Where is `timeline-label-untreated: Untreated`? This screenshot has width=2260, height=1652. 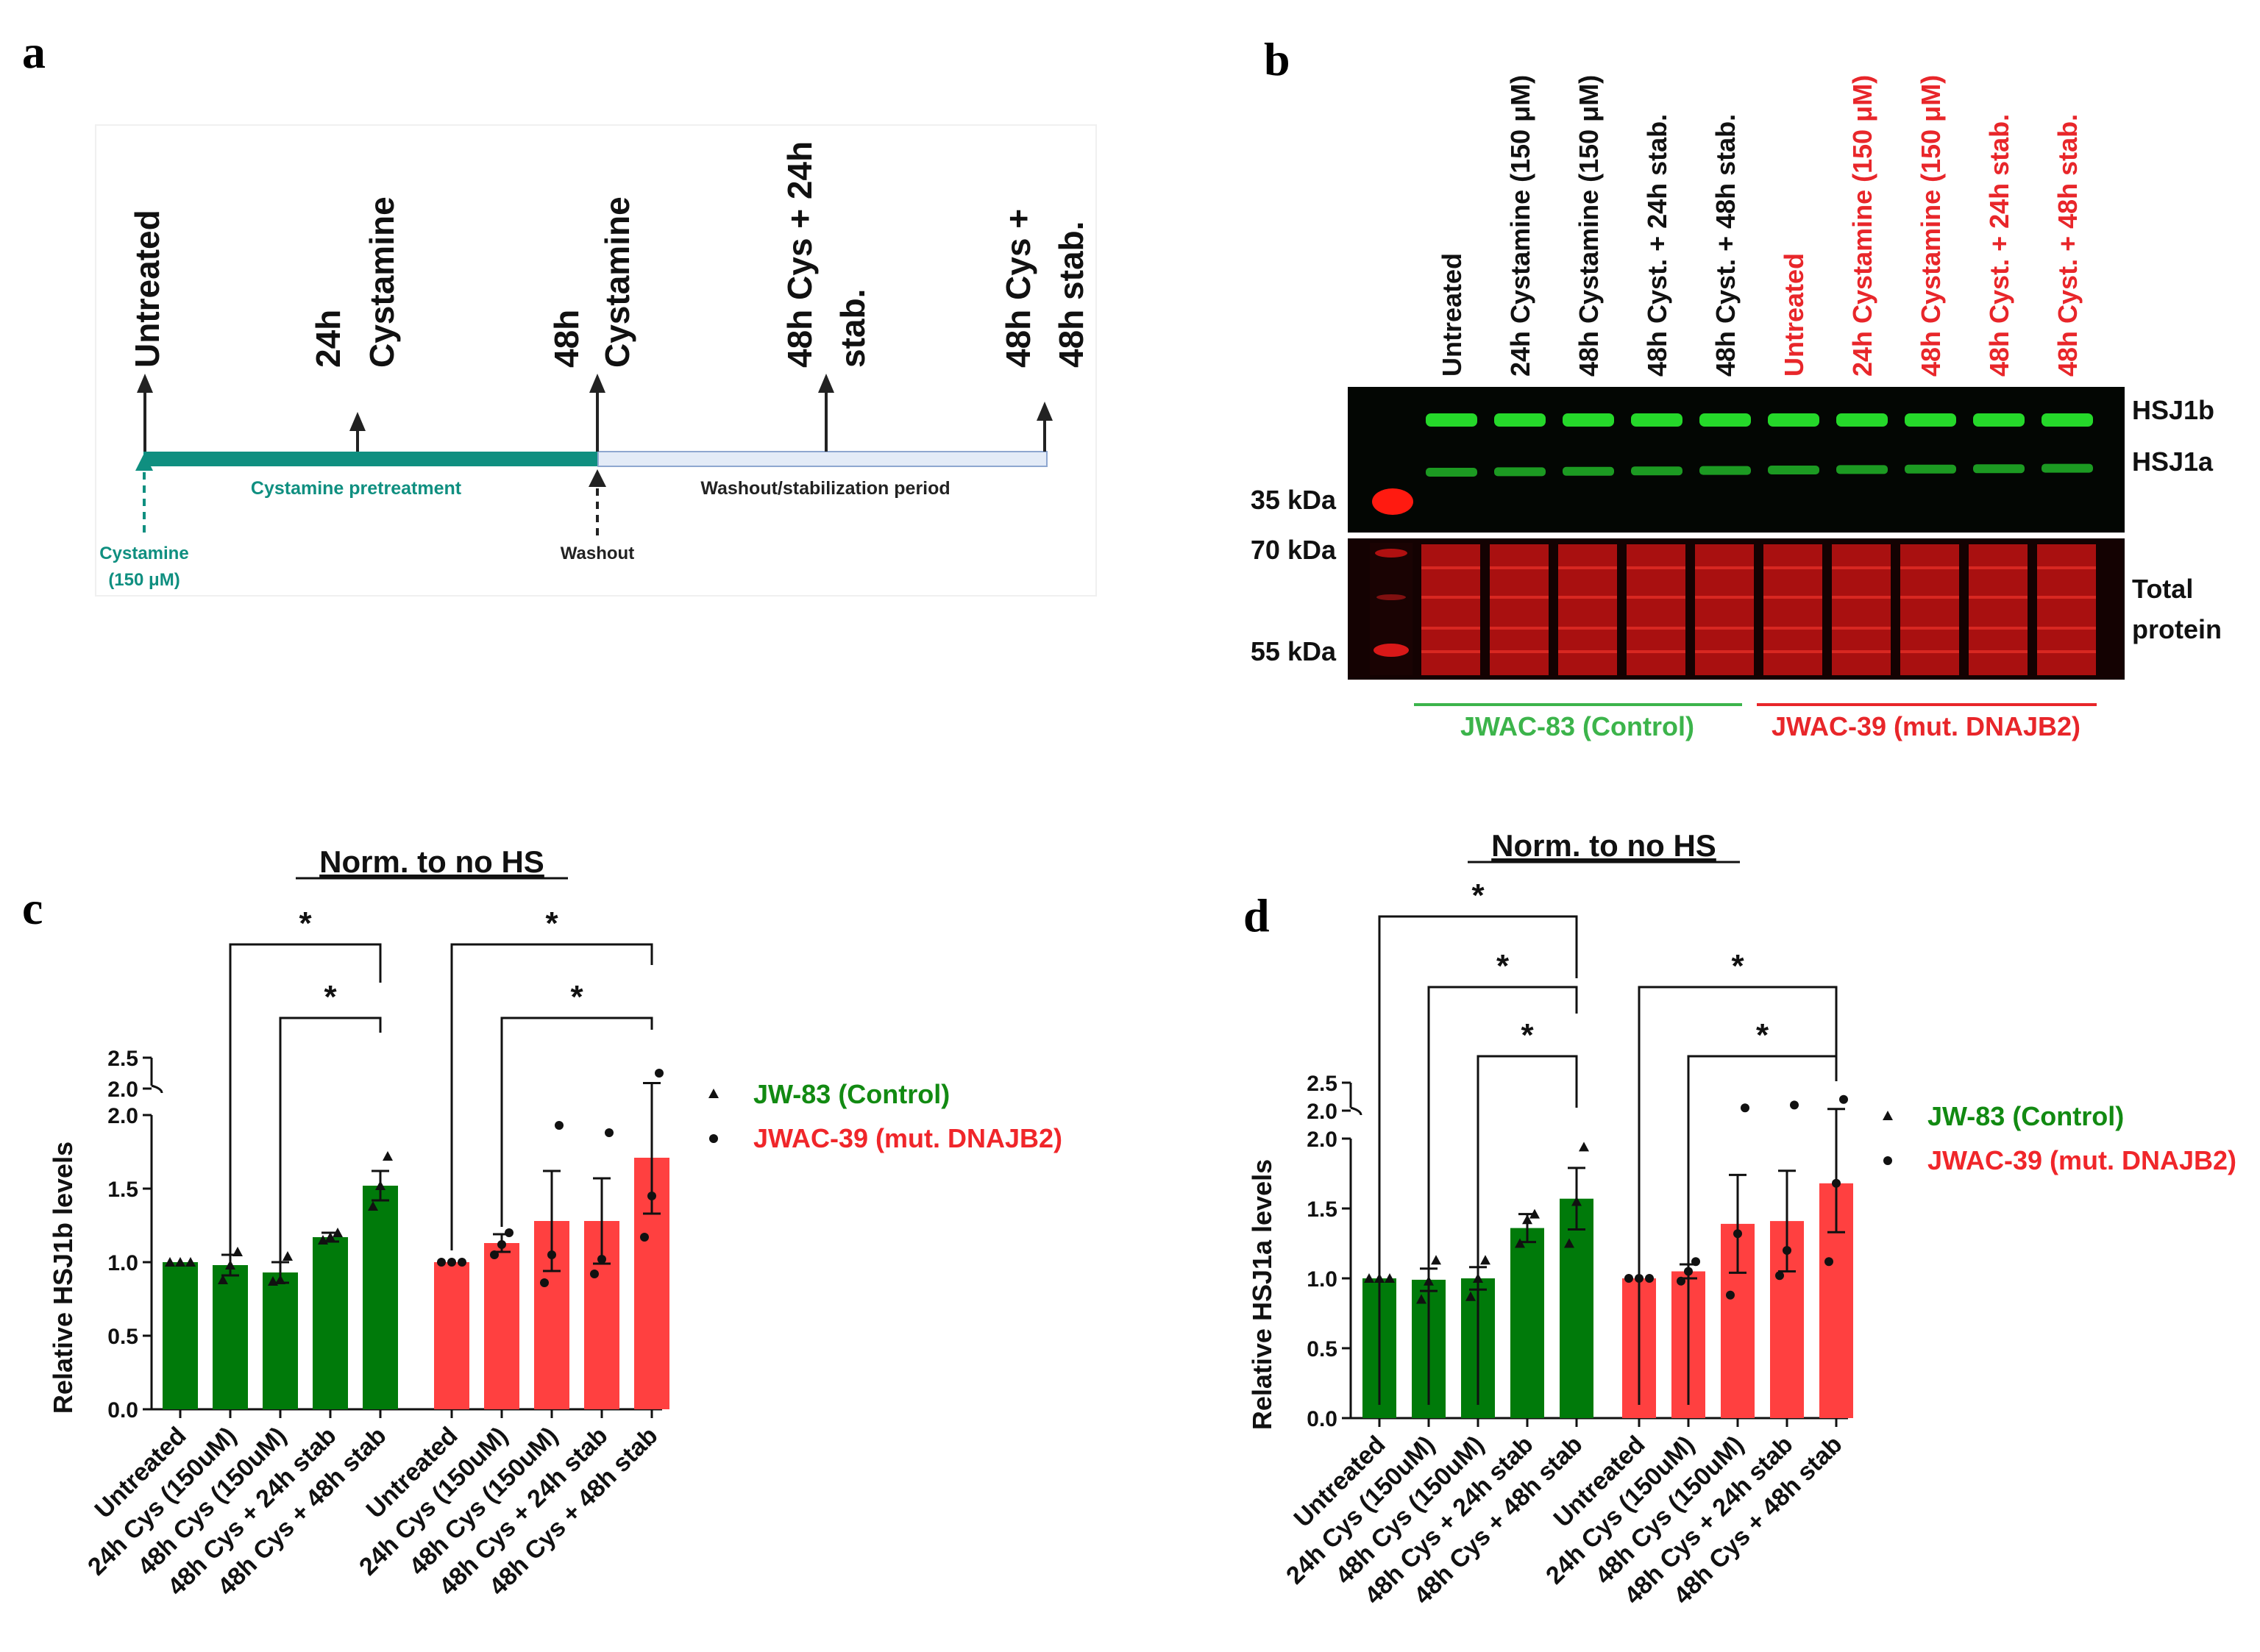 timeline-label-untreated: Untreated is located at coordinates (147, 289).